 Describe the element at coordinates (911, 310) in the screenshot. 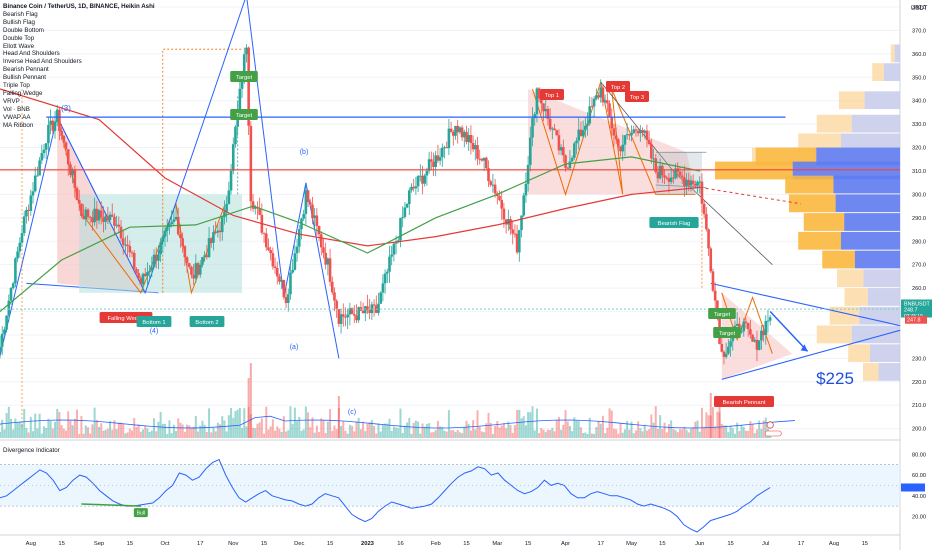

I see `last-price-text: 248.7` at that location.